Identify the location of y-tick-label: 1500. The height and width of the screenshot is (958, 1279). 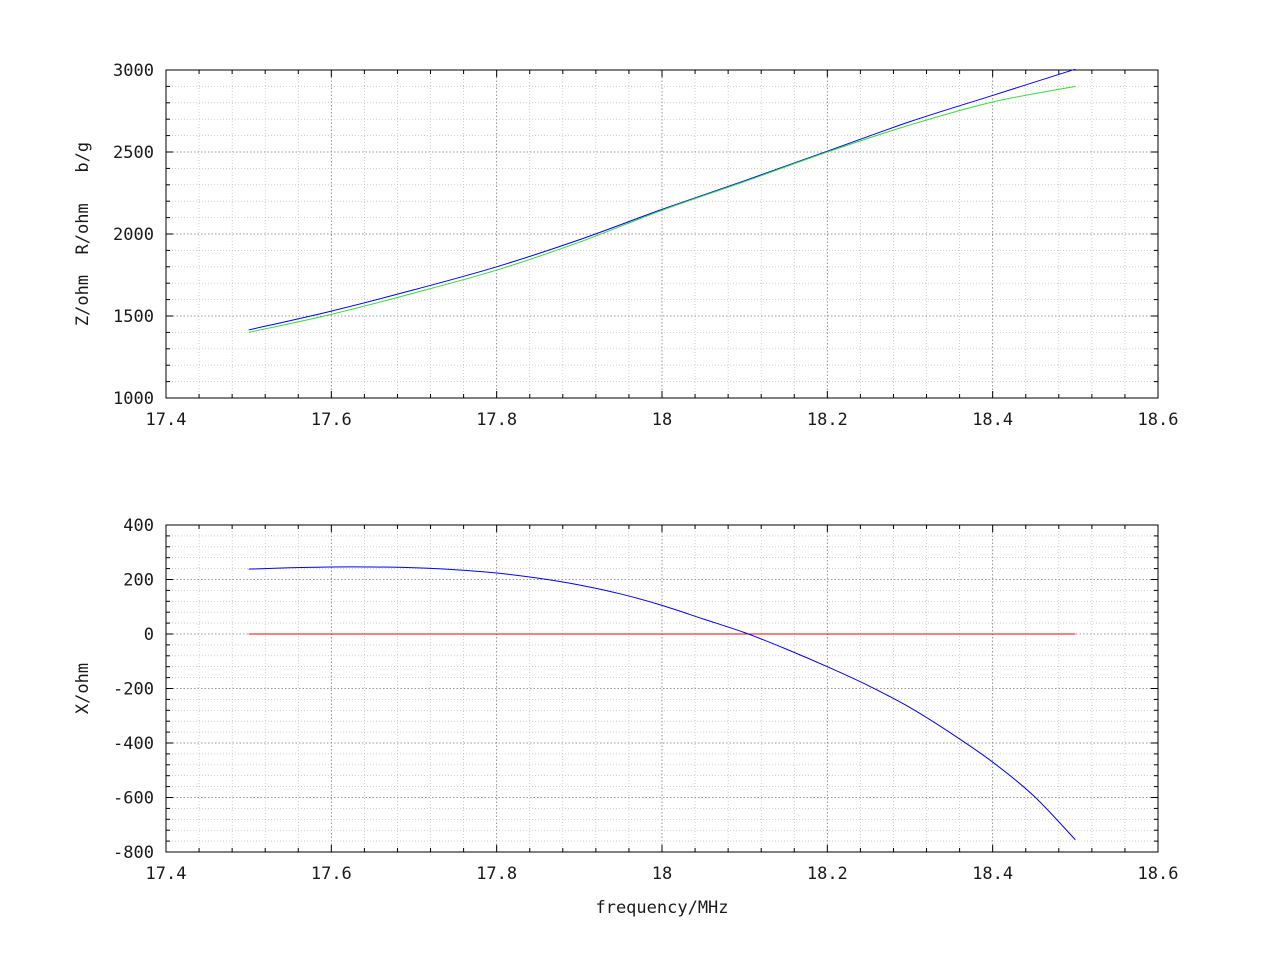
(133, 317).